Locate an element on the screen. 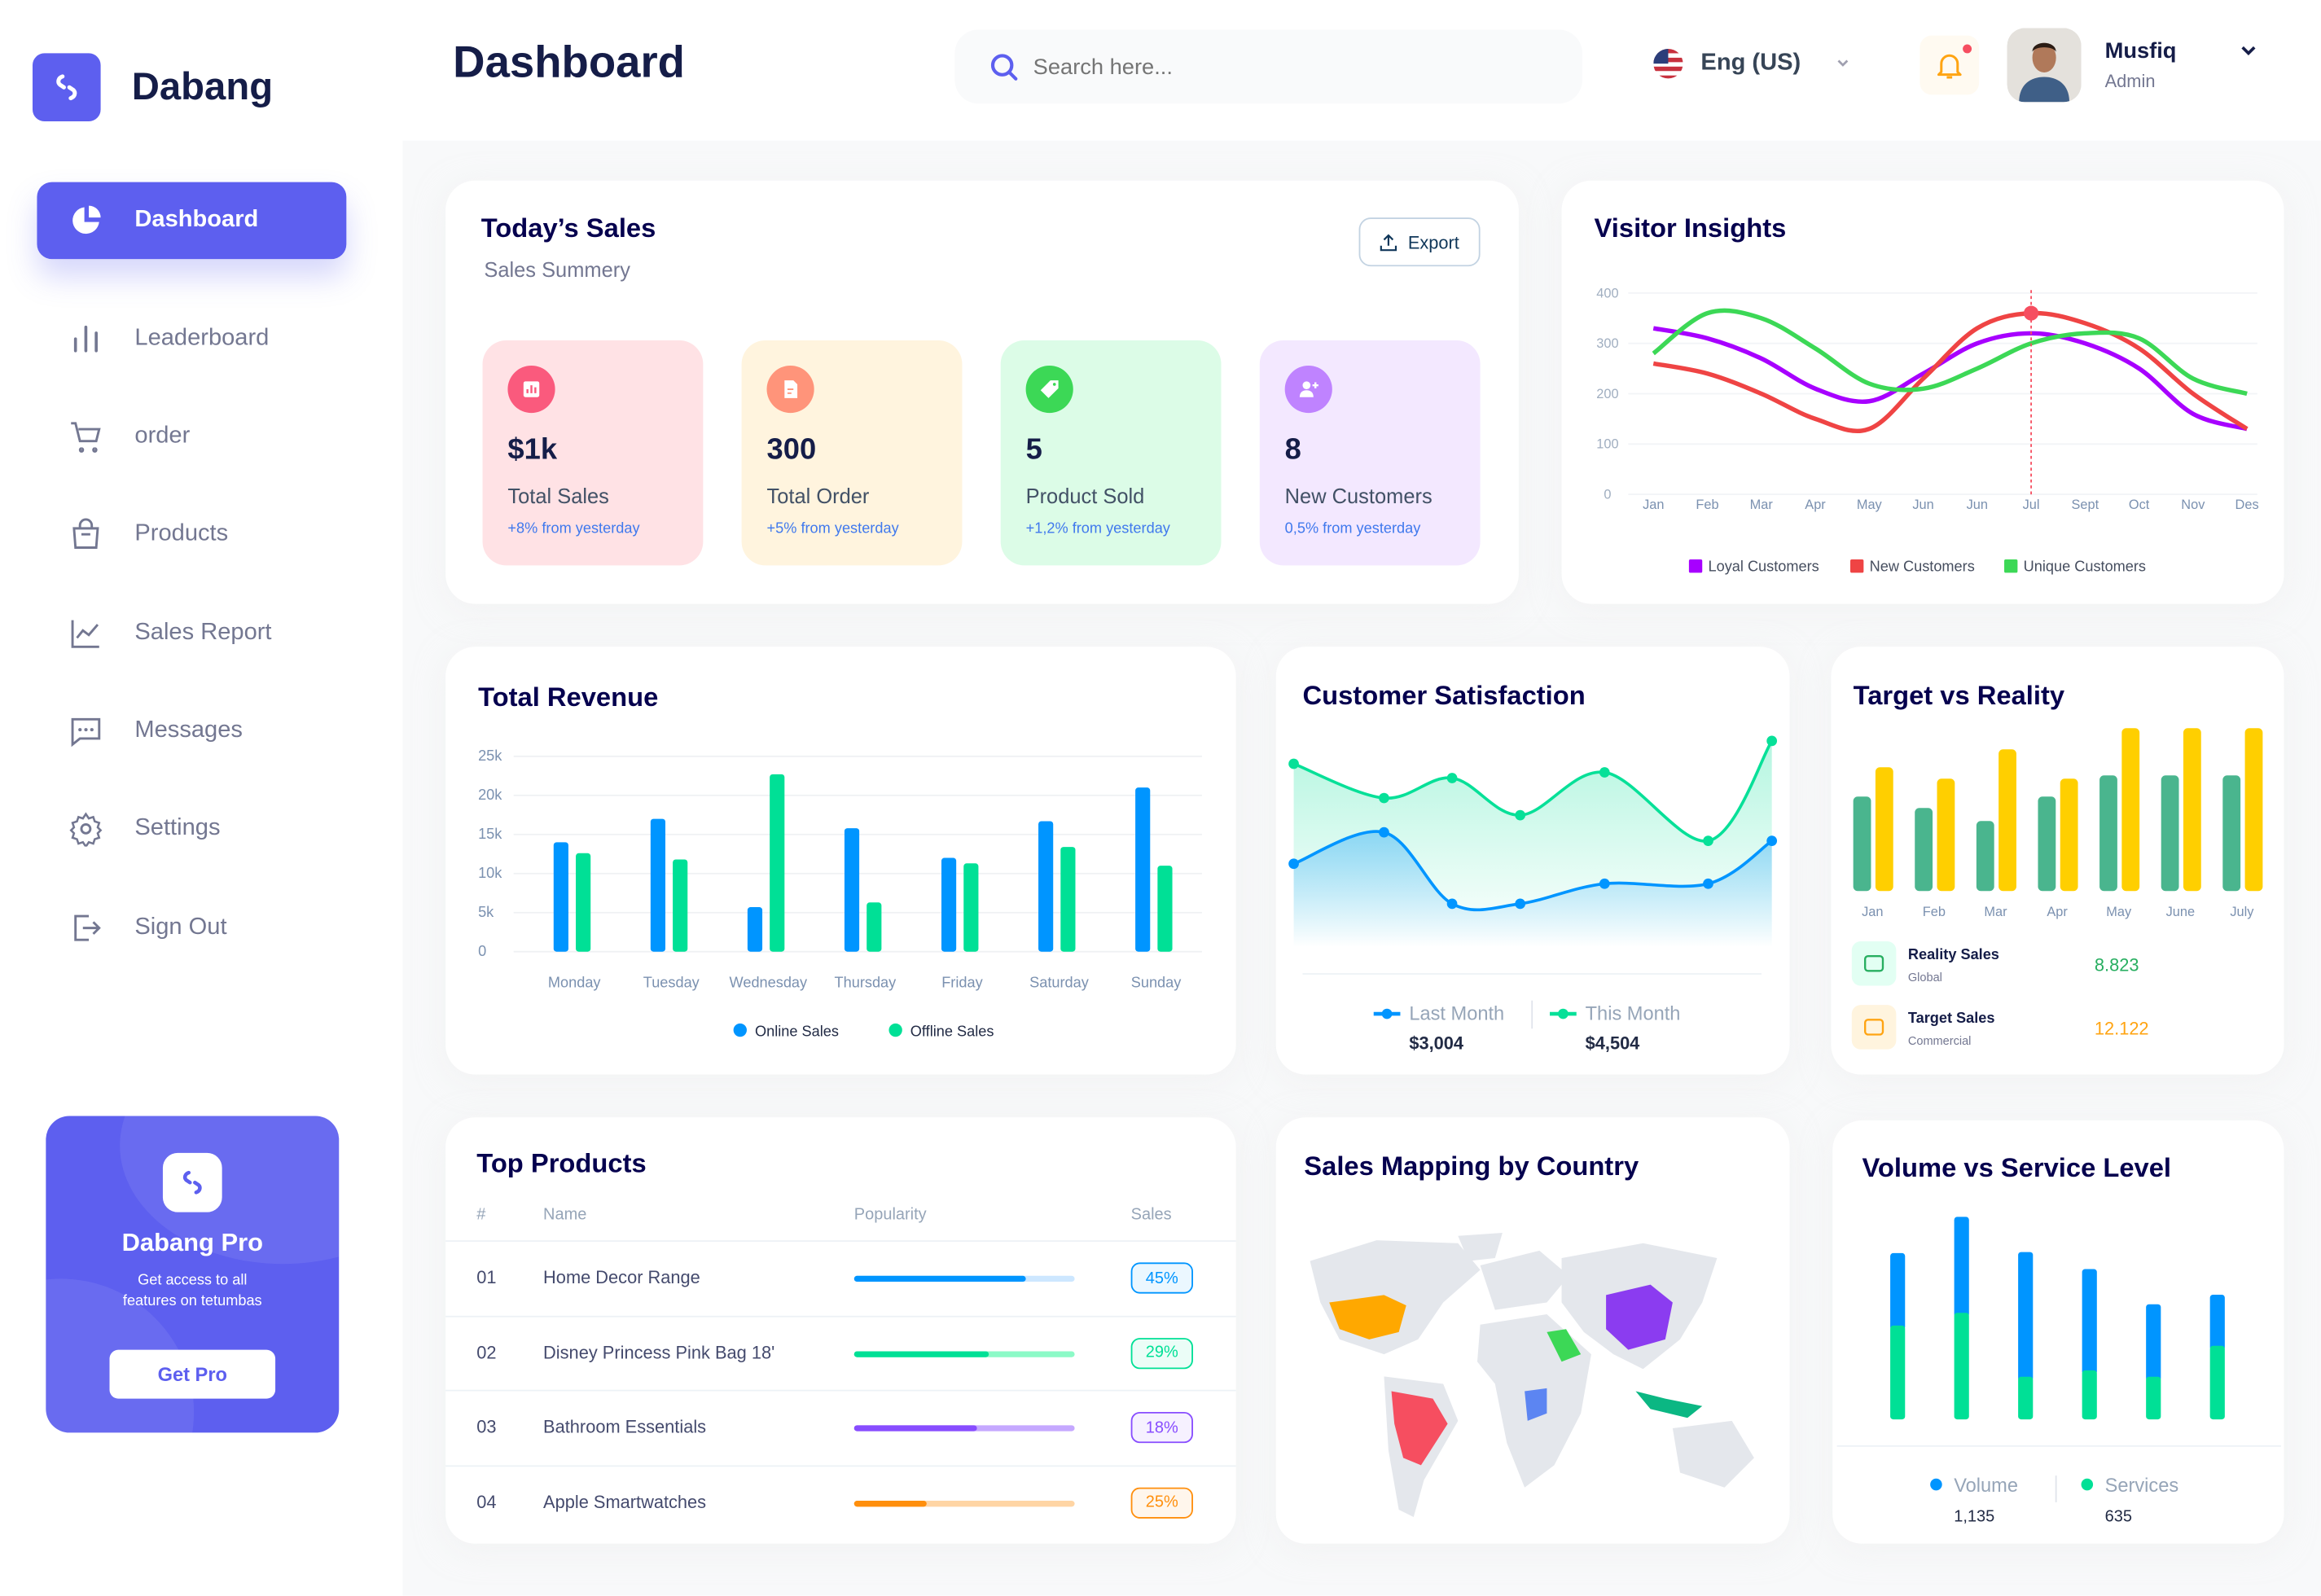 This screenshot has width=2321, height=1596. search-bar is located at coordinates (1268, 66).